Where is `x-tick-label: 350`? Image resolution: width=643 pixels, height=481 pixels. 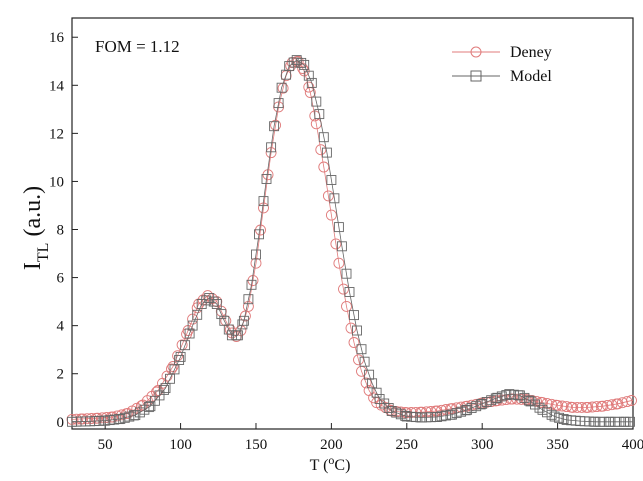 x-tick-label: 350 is located at coordinates (557, 445).